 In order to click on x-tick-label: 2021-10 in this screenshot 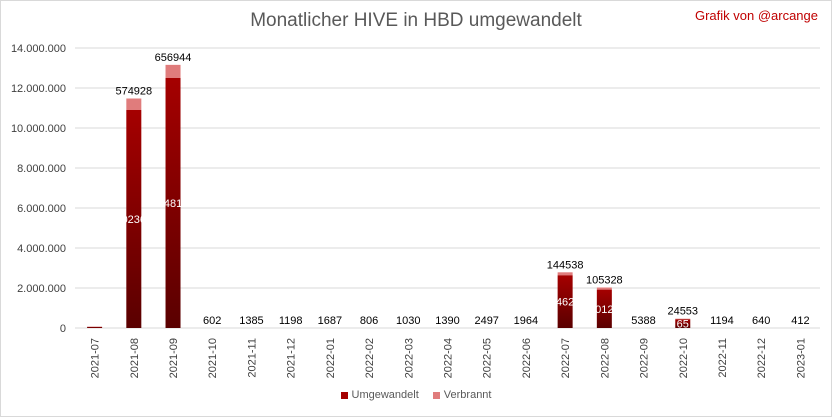, I will do `click(213, 358)`.